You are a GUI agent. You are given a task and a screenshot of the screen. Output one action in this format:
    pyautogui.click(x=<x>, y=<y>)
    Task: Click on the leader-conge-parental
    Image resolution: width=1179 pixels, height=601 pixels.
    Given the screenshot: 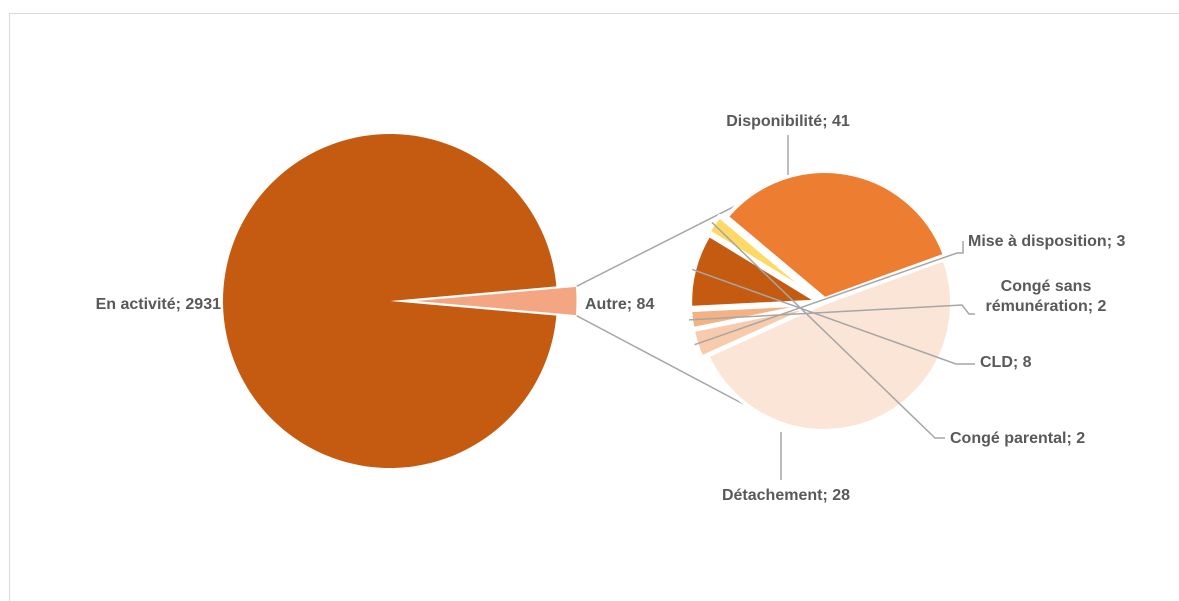 What is the action you would take?
    pyautogui.click(x=828, y=330)
    